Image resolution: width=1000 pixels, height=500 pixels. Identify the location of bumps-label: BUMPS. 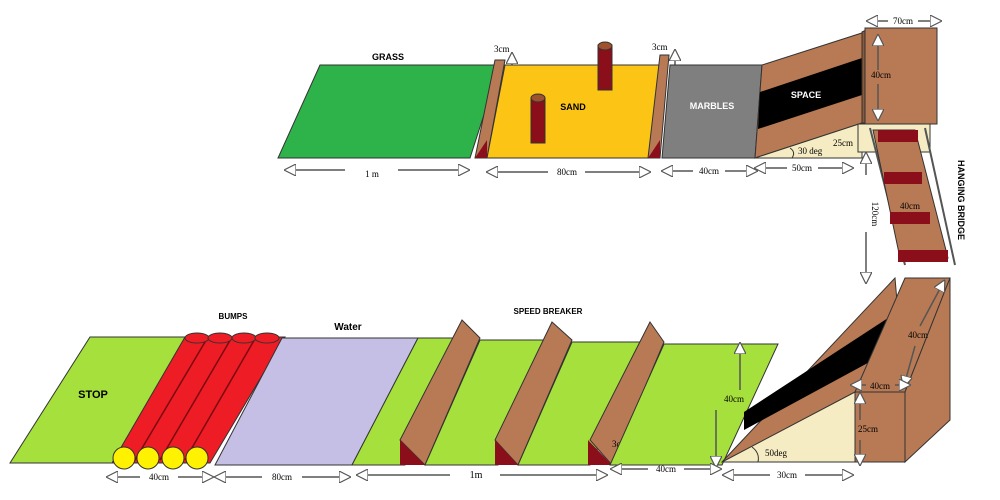
(234, 316).